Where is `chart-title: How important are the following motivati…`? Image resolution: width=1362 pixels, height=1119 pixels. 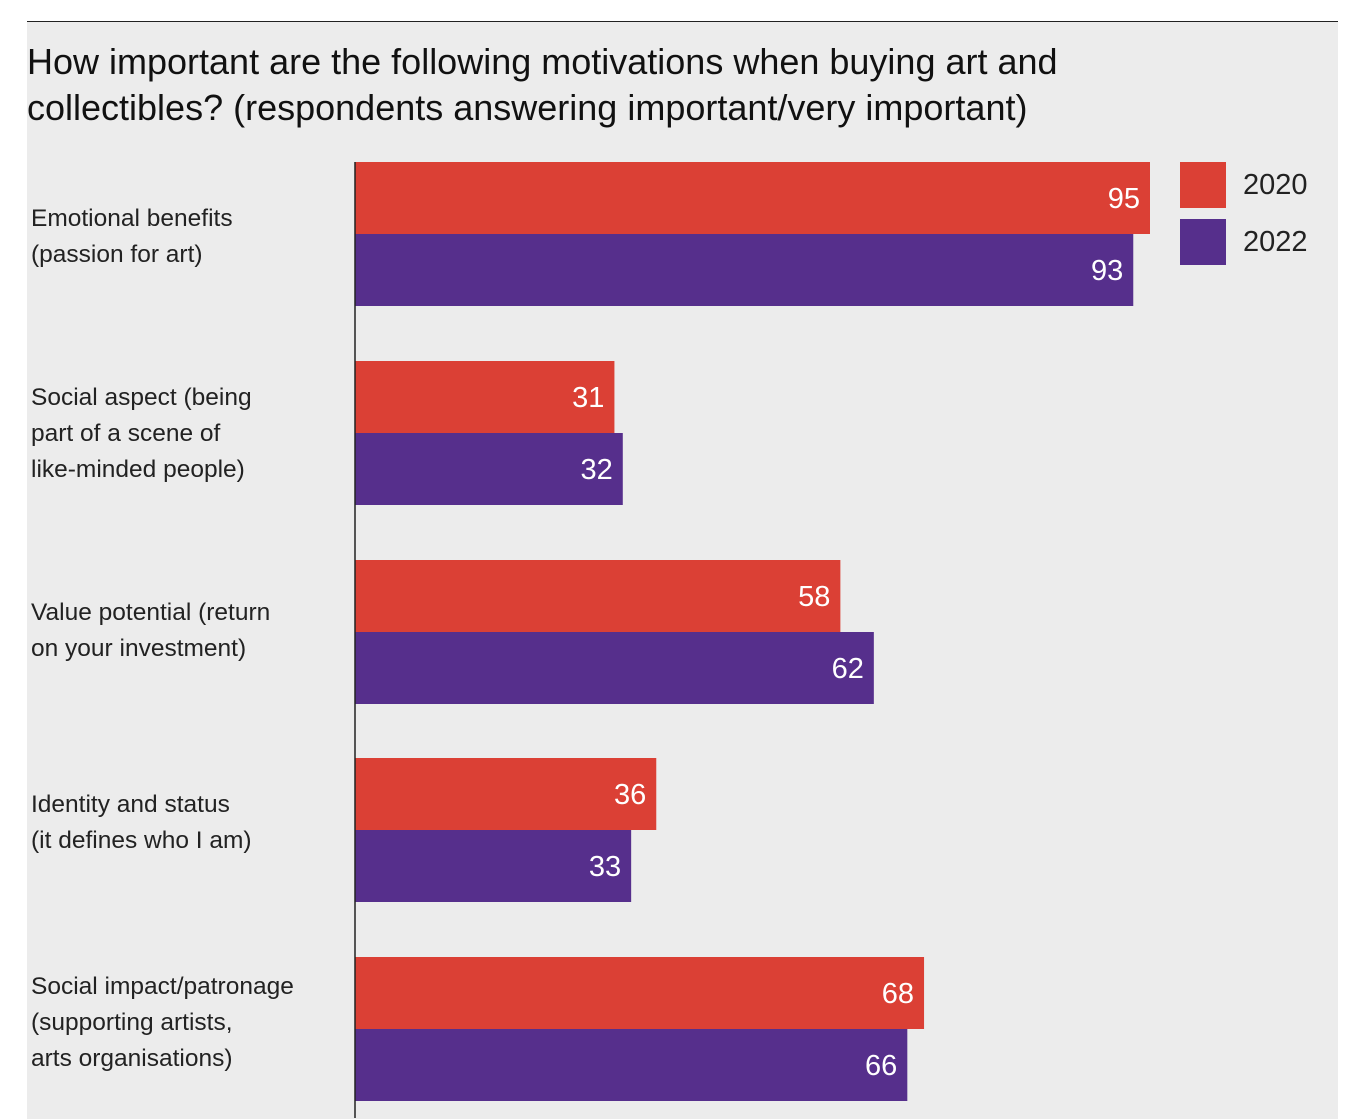
chart-title: How important are the following motivati… is located at coordinates (677, 85).